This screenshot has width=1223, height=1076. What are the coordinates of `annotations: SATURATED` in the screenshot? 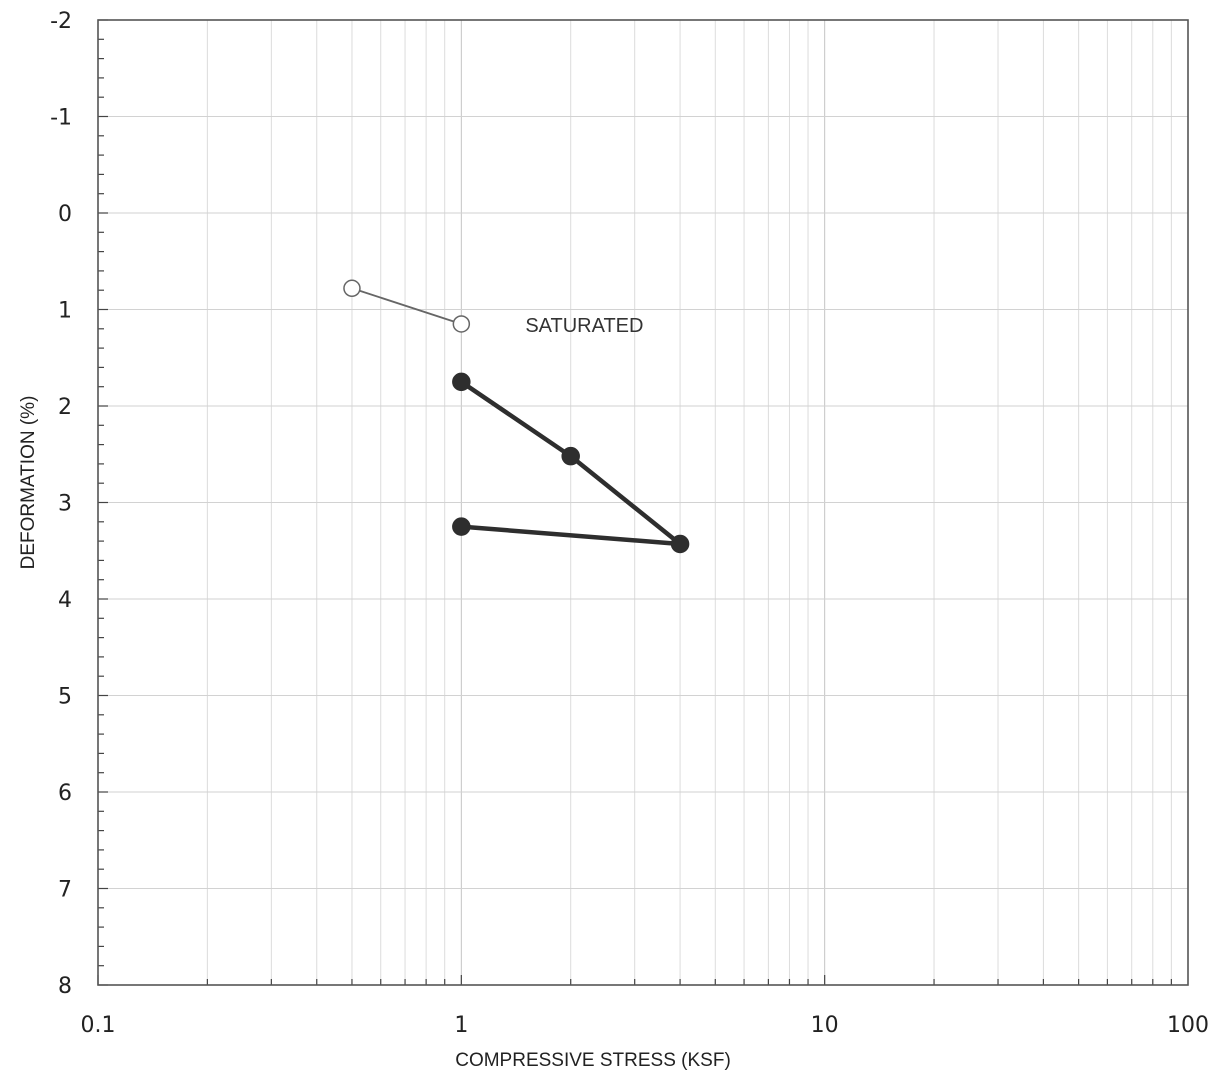 It's located at (584, 326).